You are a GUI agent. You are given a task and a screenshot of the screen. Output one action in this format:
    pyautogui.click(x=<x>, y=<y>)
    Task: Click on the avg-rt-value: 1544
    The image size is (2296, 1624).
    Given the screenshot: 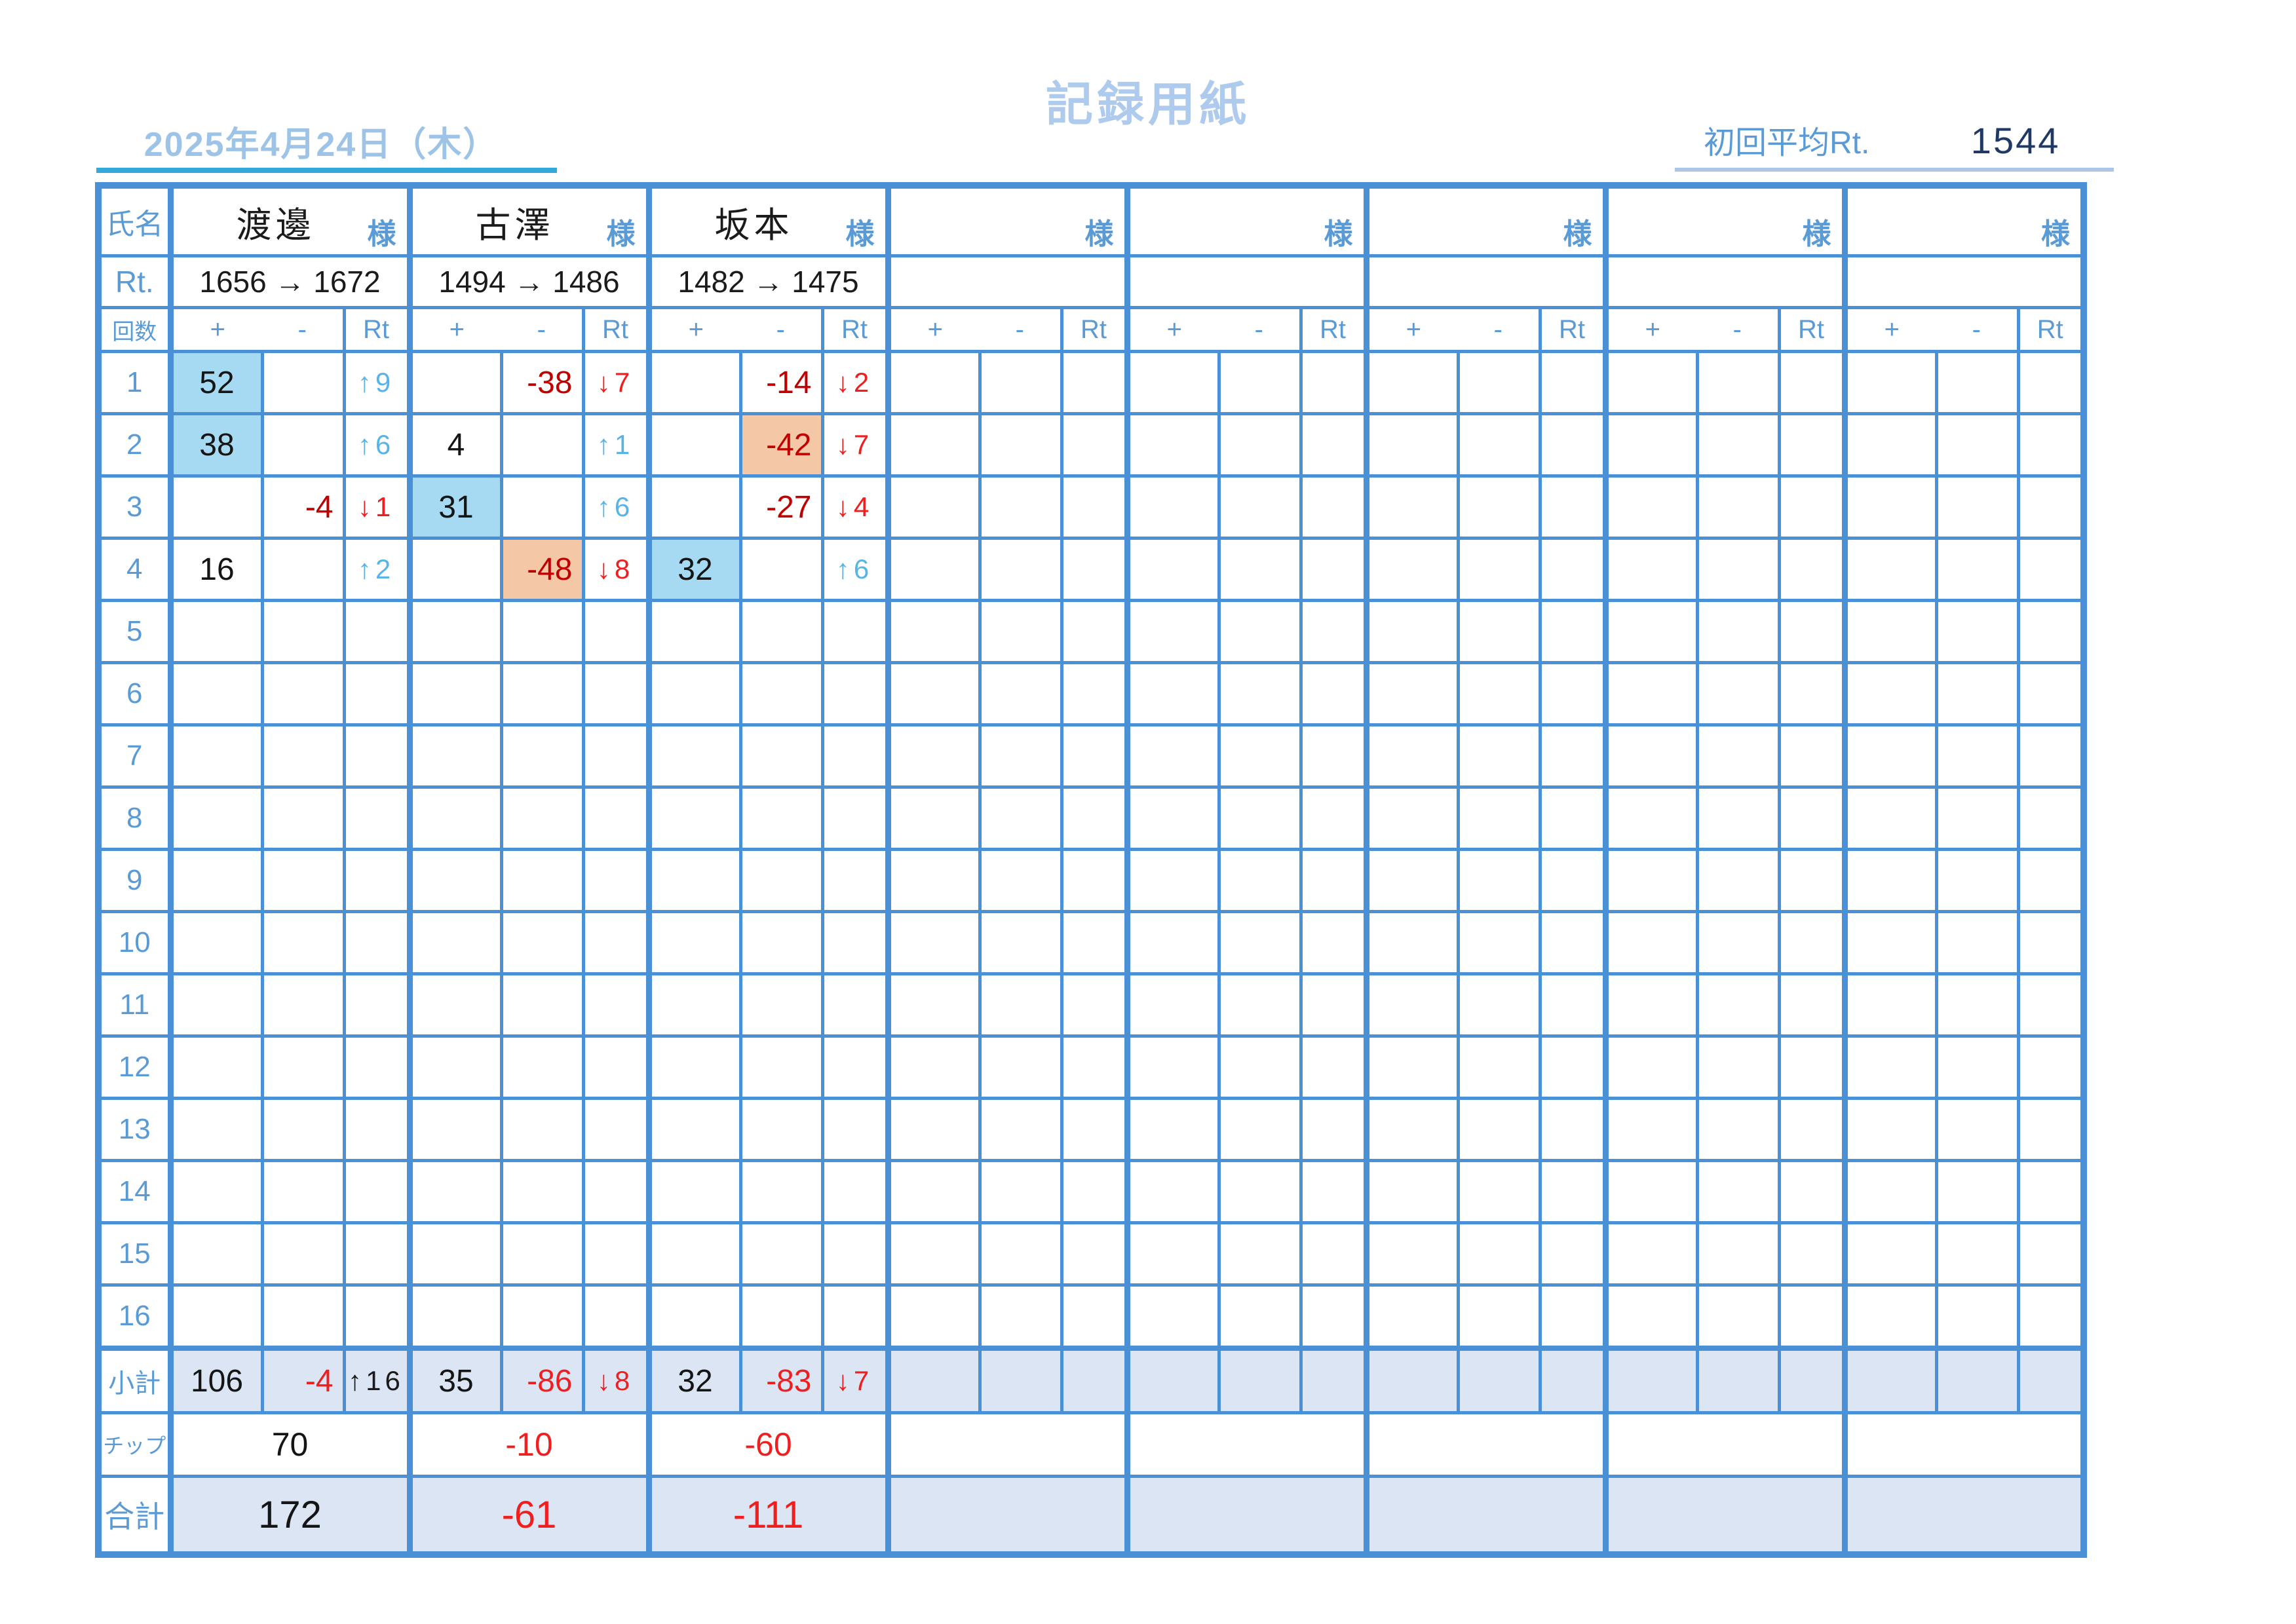 What is the action you would take?
    pyautogui.click(x=2015, y=140)
    